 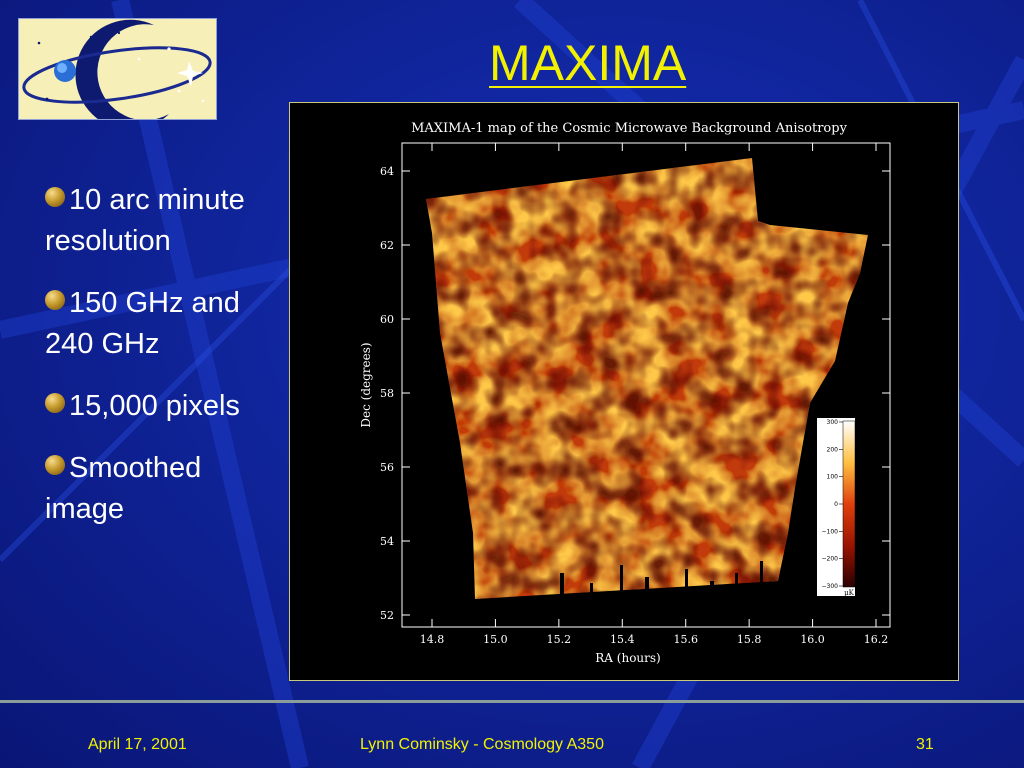 I want to click on x-axis-label: RA (hours), so click(x=627, y=658).